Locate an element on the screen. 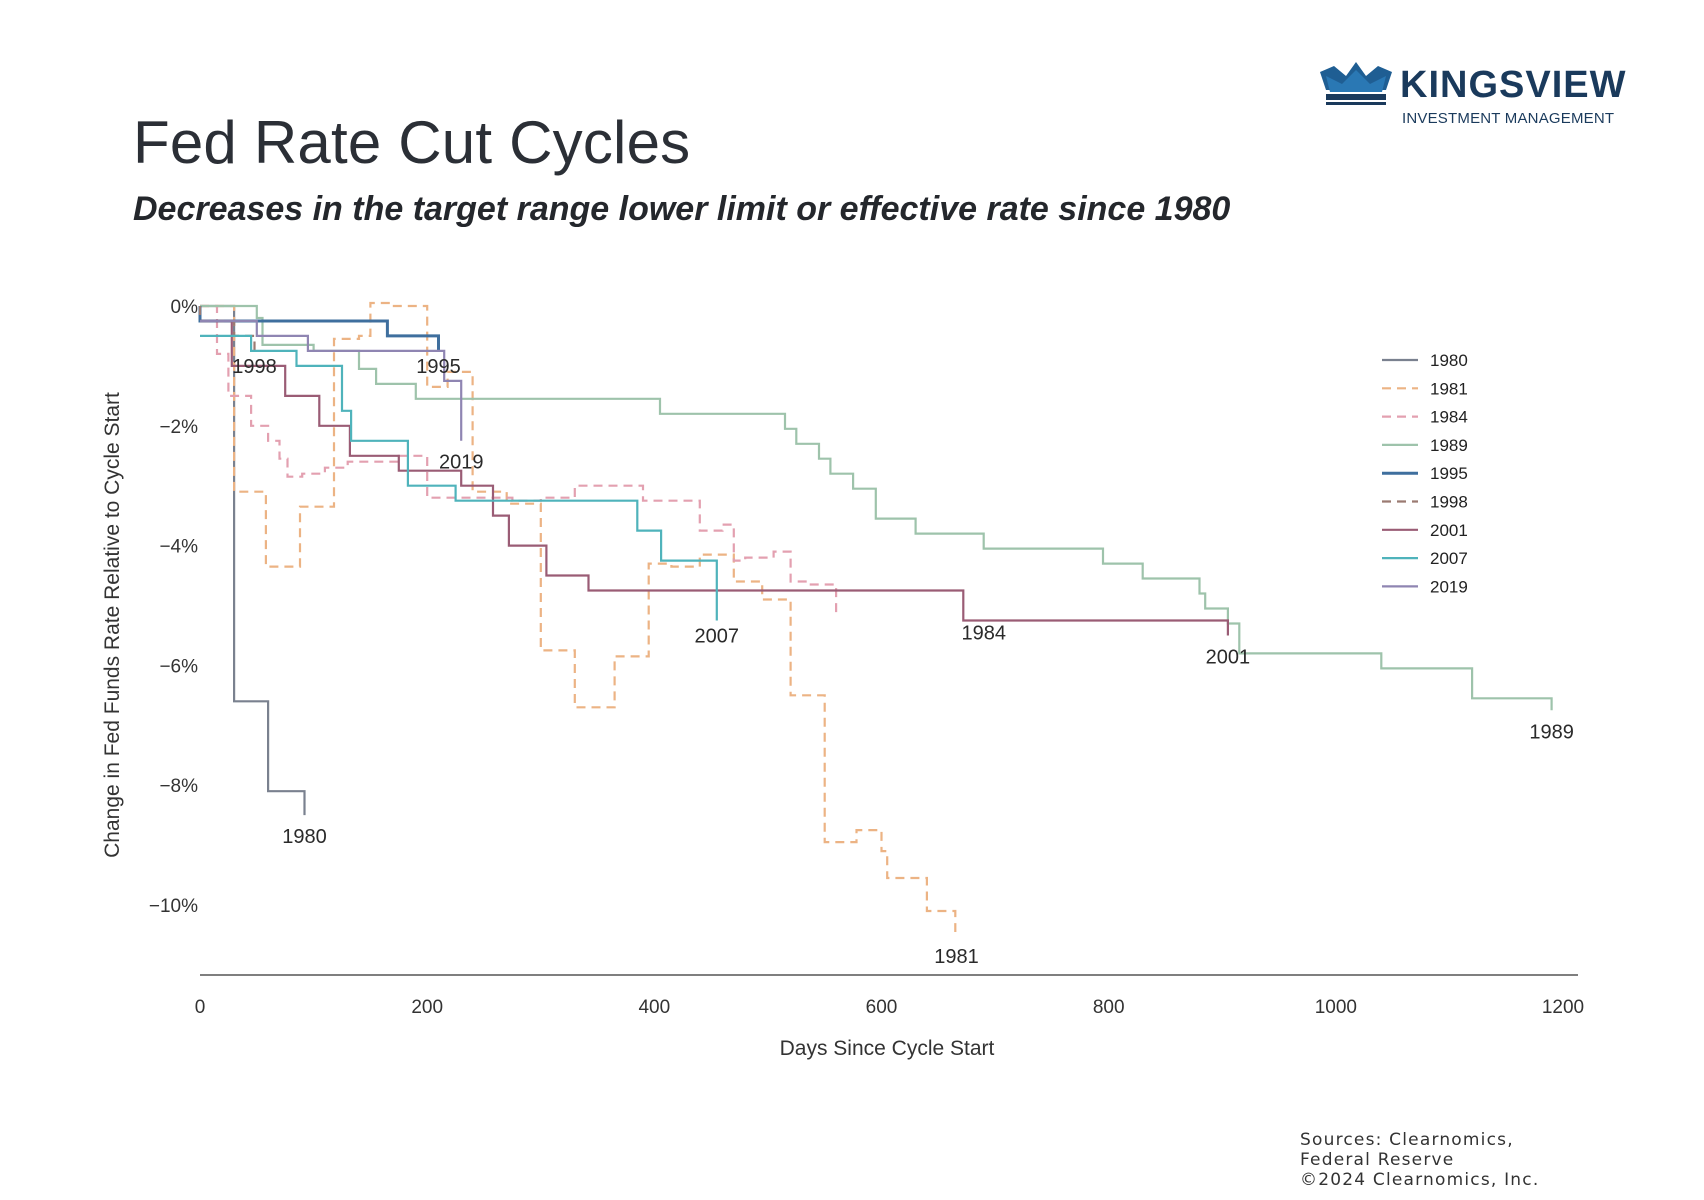 The image size is (1704, 1200). y-tick-label: 0% is located at coordinates (185, 307).